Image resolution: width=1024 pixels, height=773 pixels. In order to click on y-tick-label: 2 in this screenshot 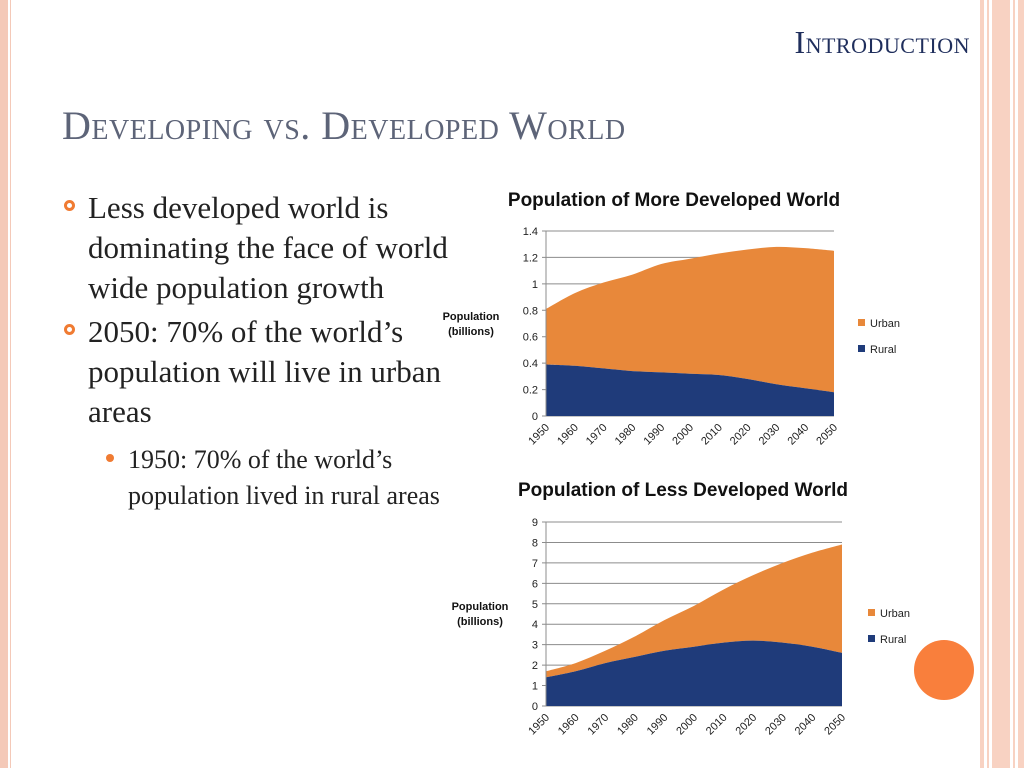, I will do `click(535, 666)`.